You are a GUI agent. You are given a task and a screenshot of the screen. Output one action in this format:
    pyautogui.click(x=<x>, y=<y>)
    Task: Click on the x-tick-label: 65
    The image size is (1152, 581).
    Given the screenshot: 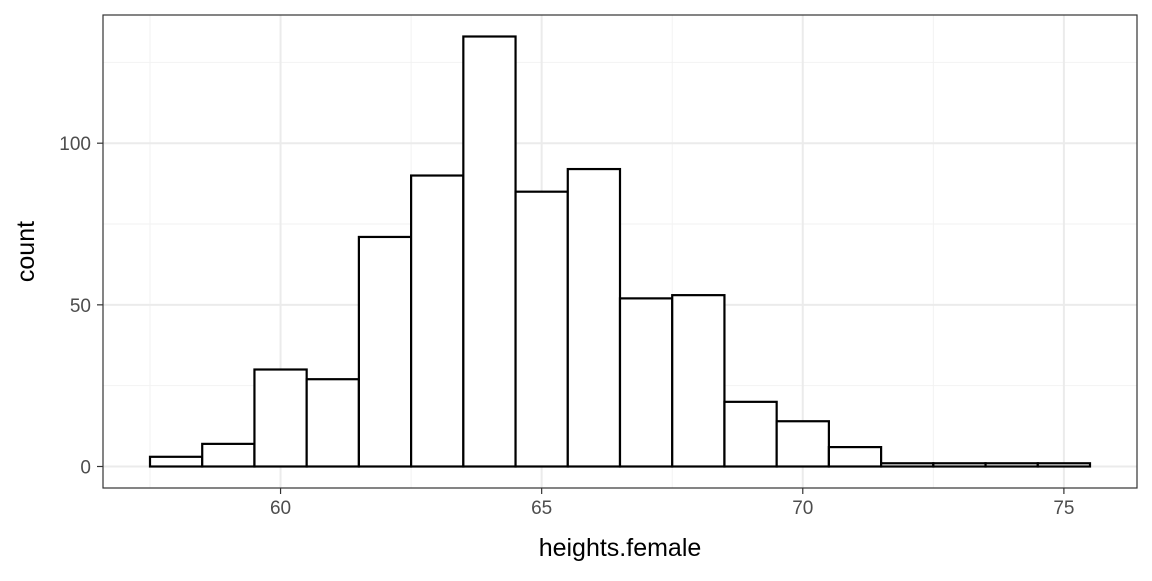 What is the action you would take?
    pyautogui.click(x=541, y=508)
    